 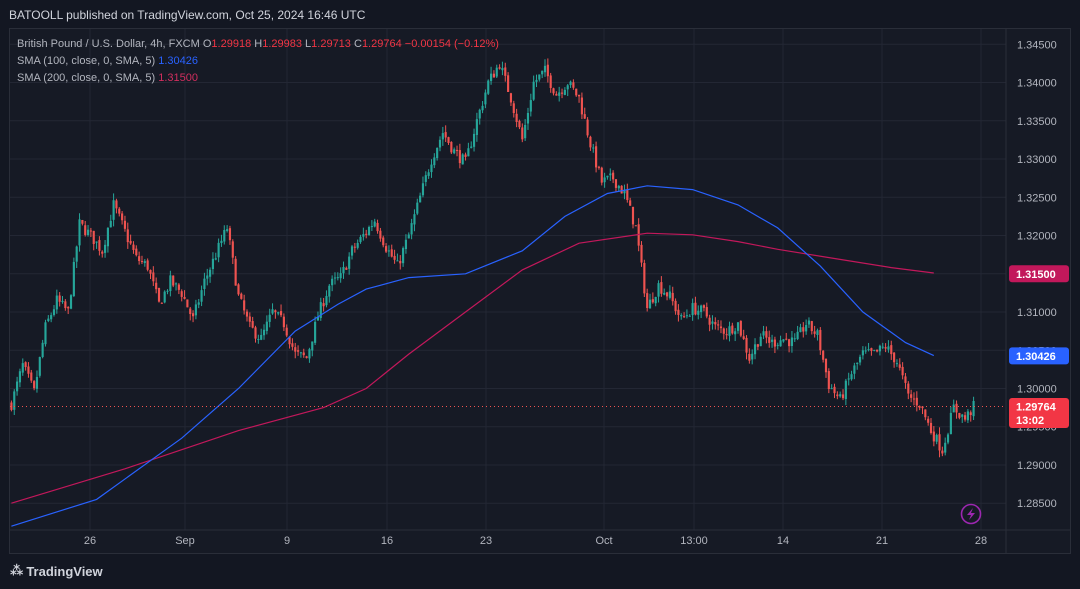 What do you see at coordinates (981, 541) in the screenshot?
I see `time-tick-label: 28` at bounding box center [981, 541].